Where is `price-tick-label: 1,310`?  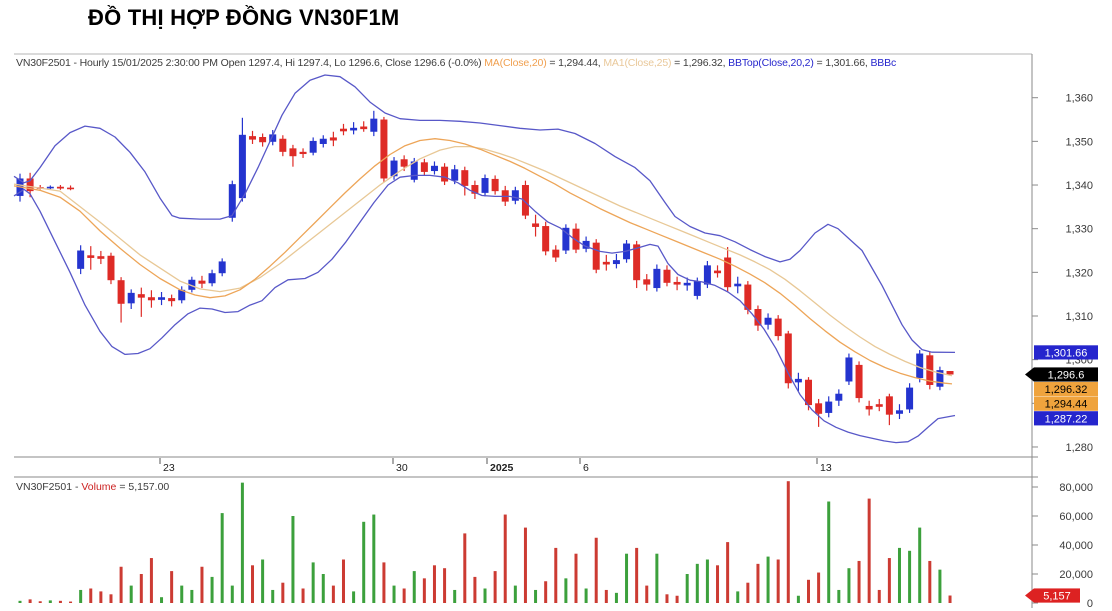
price-tick-label: 1,310 is located at coordinates (1079, 317).